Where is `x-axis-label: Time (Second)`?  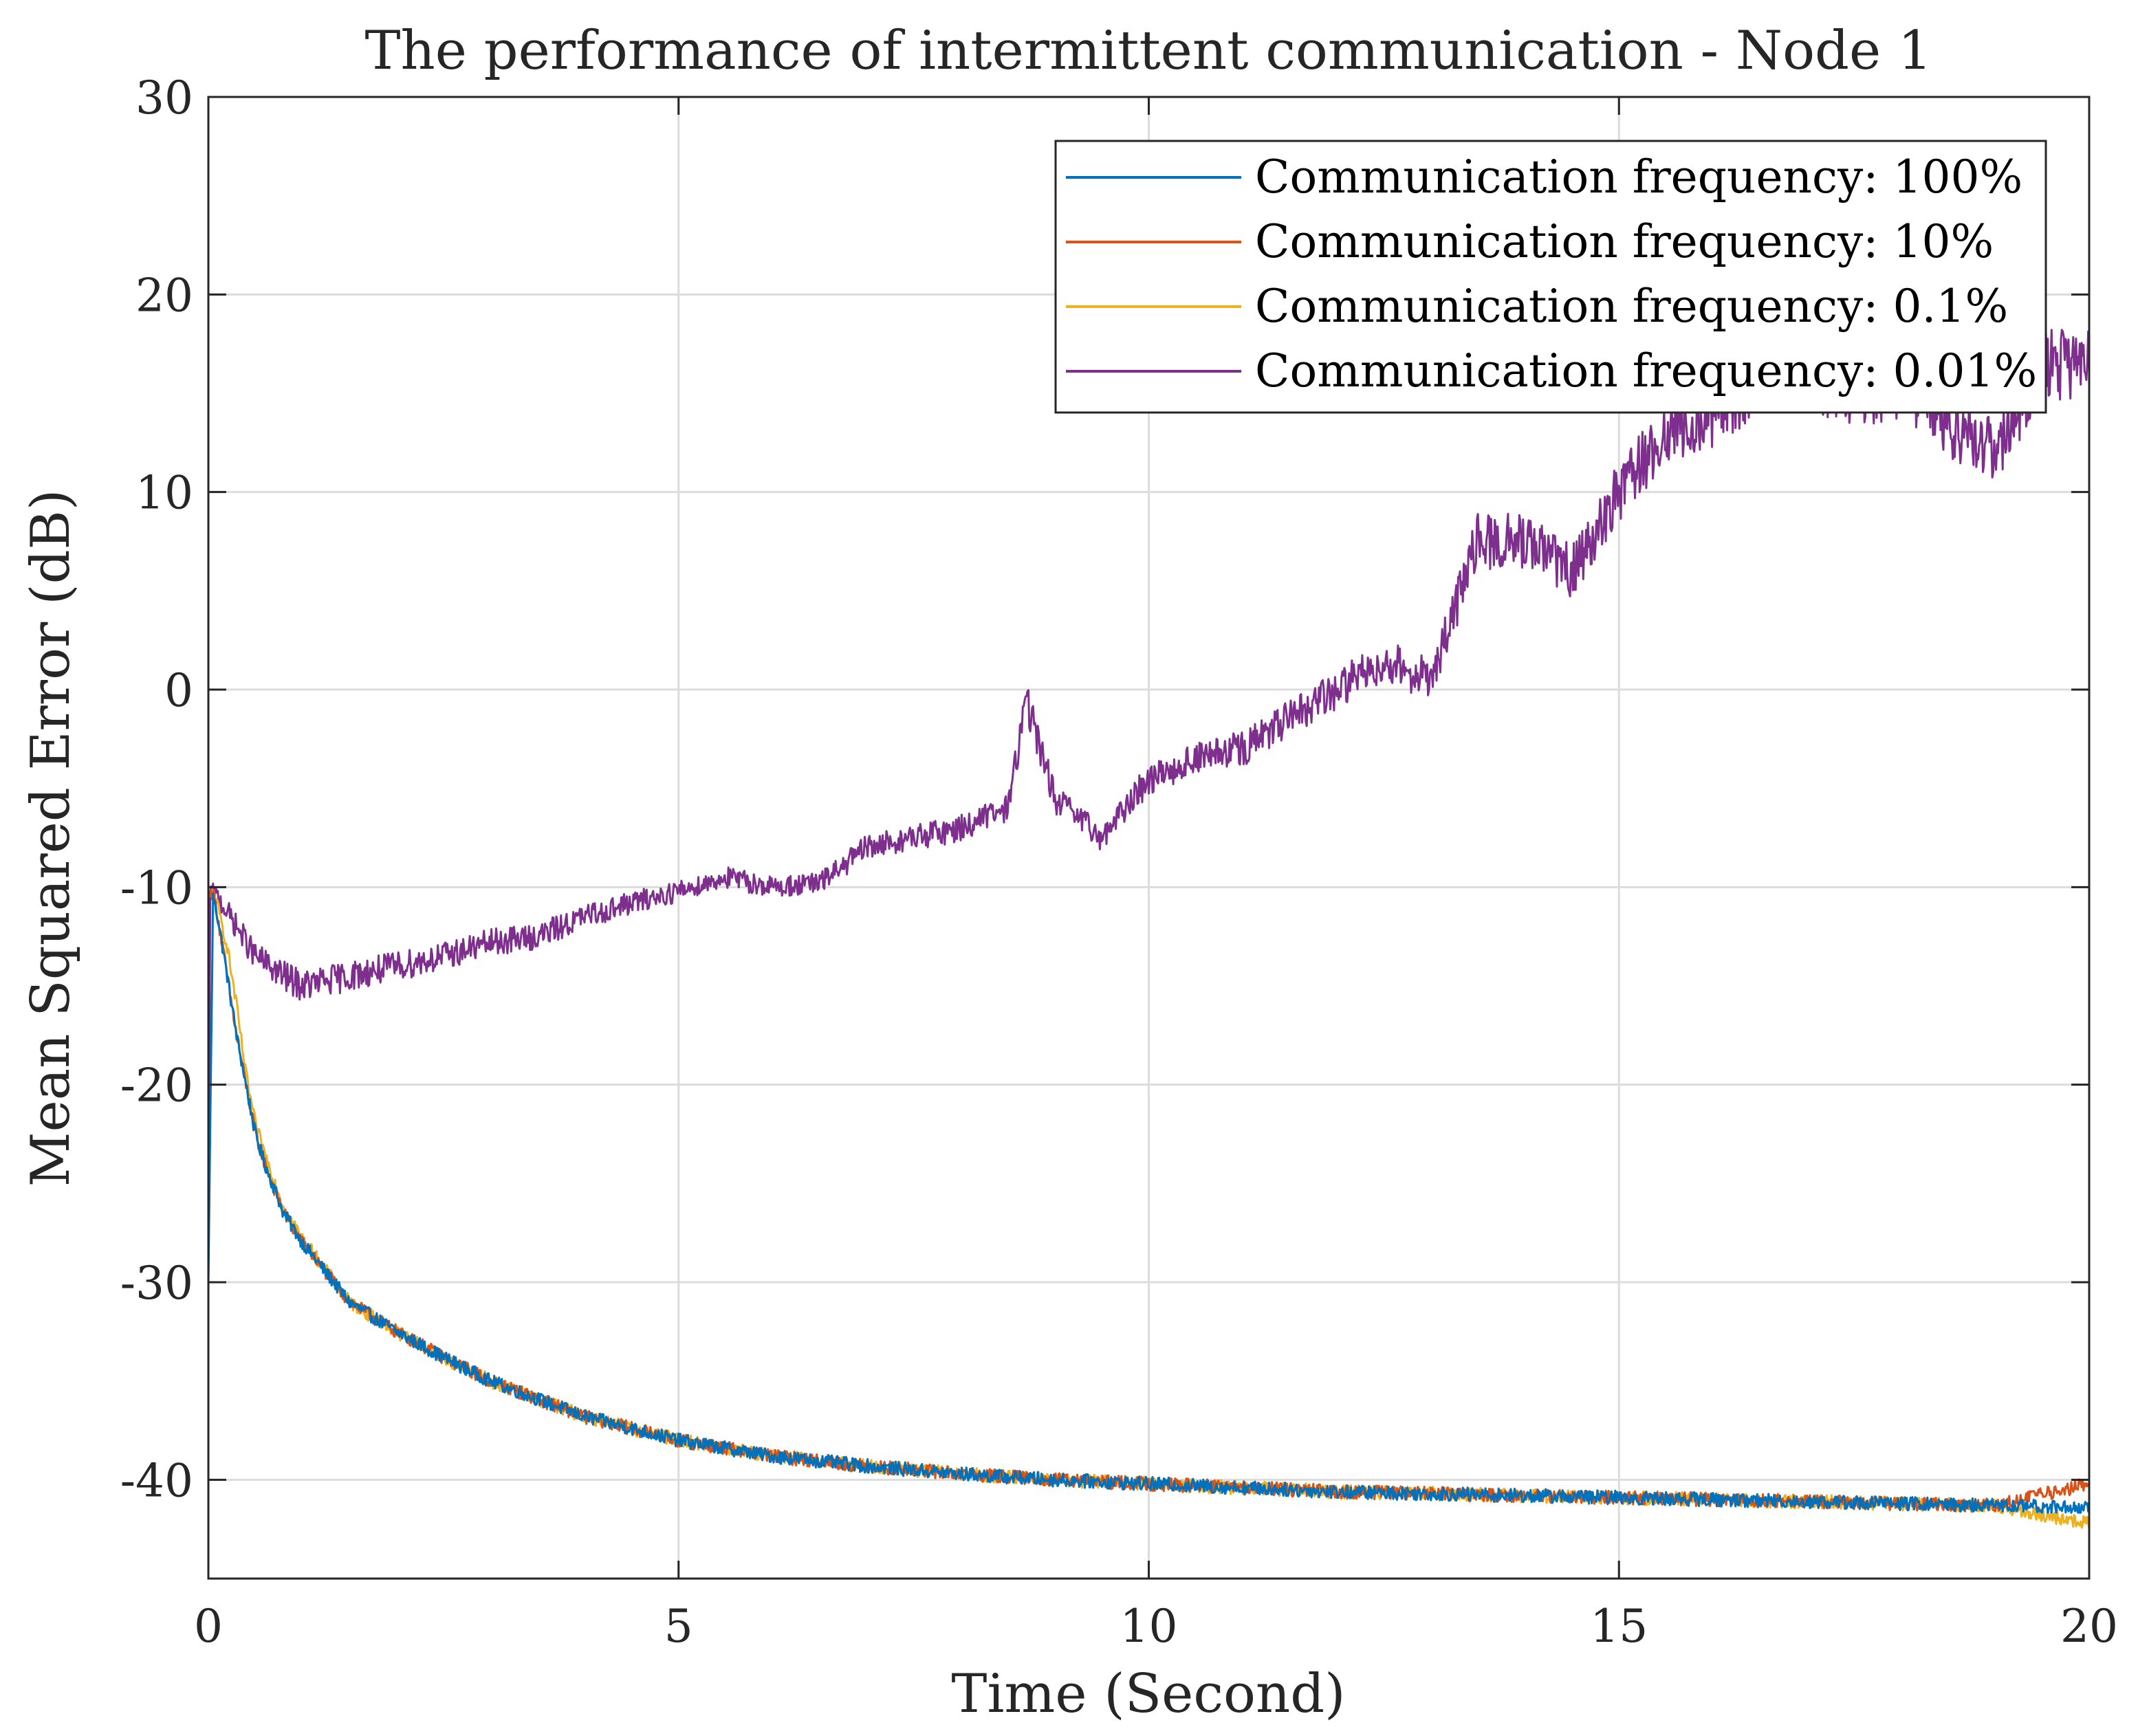
x-axis-label: Time (Second) is located at coordinates (1148, 1694).